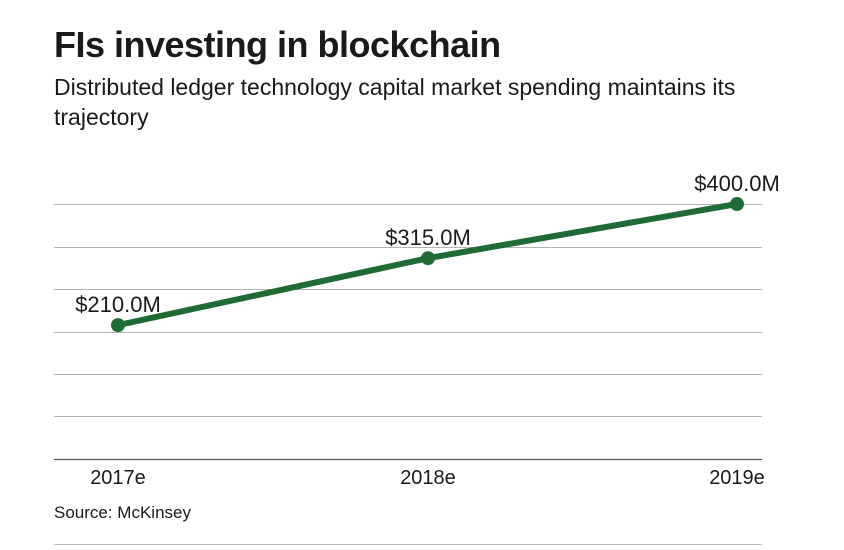 This screenshot has height=550, width=844. Describe the element at coordinates (118, 478) in the screenshot. I see `x-tick-label: 2017e` at that location.